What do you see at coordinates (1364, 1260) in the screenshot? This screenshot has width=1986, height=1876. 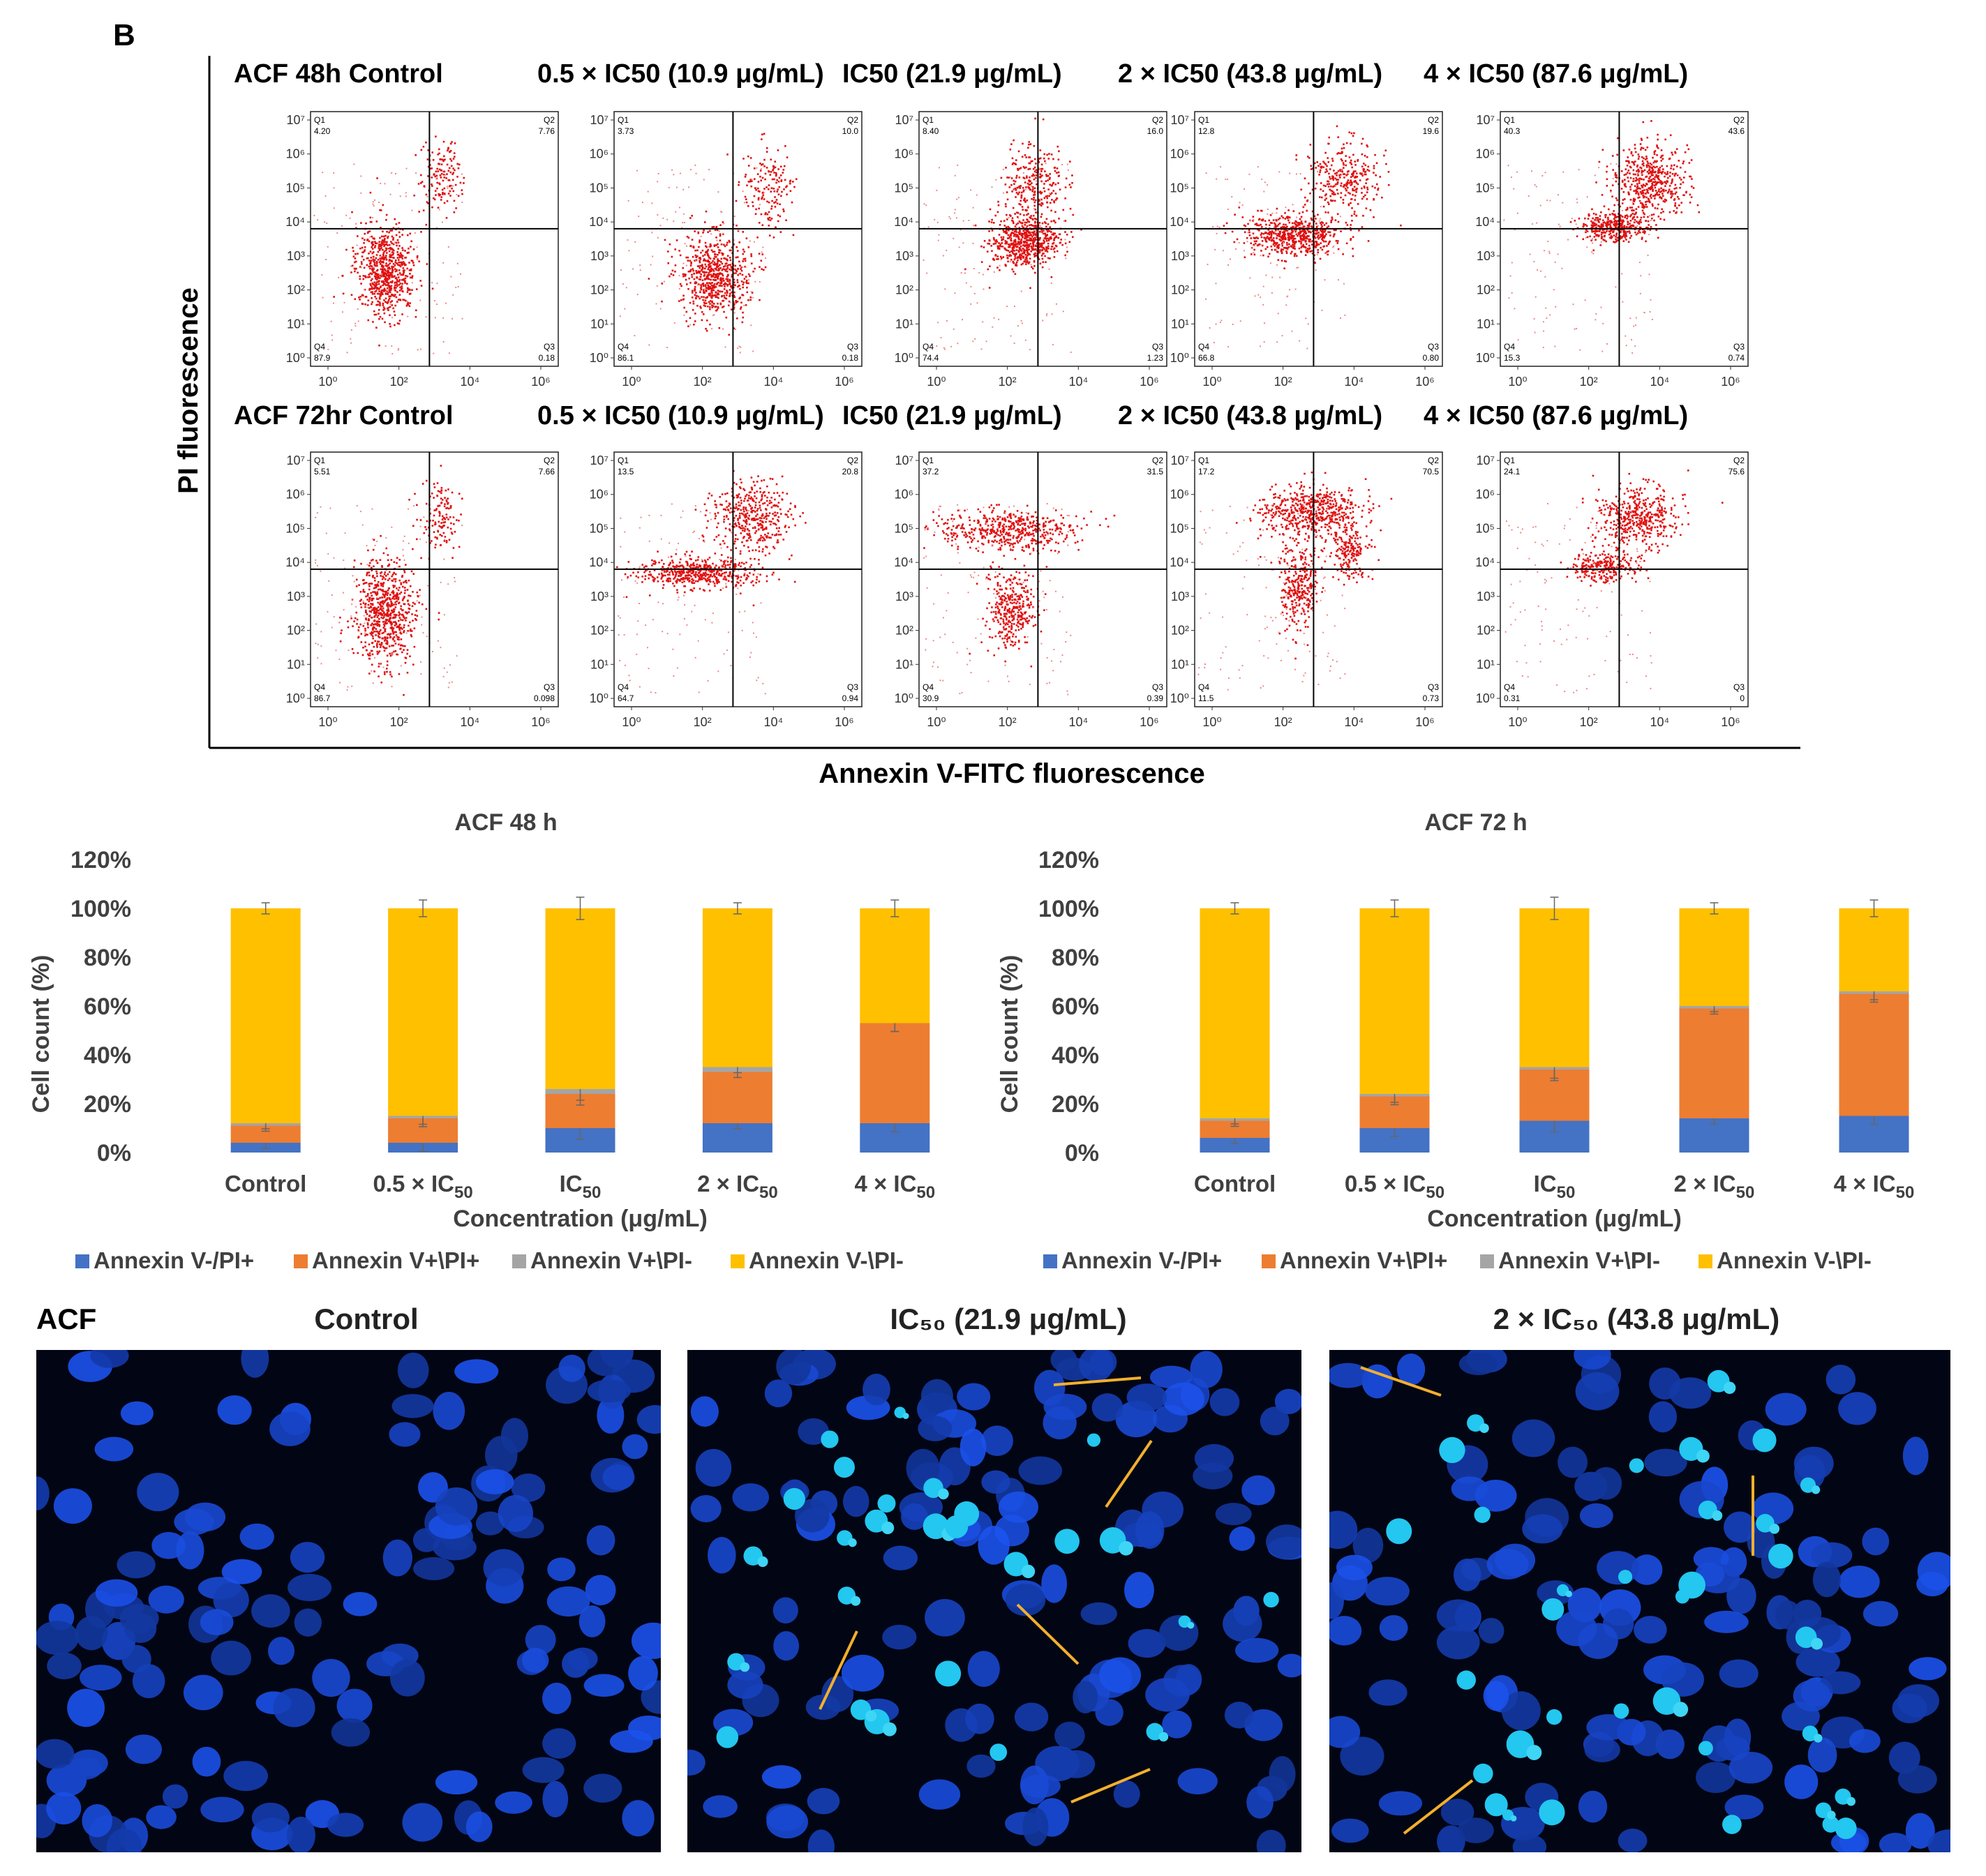 I see `legend-label: Annexin V+\PI+` at bounding box center [1364, 1260].